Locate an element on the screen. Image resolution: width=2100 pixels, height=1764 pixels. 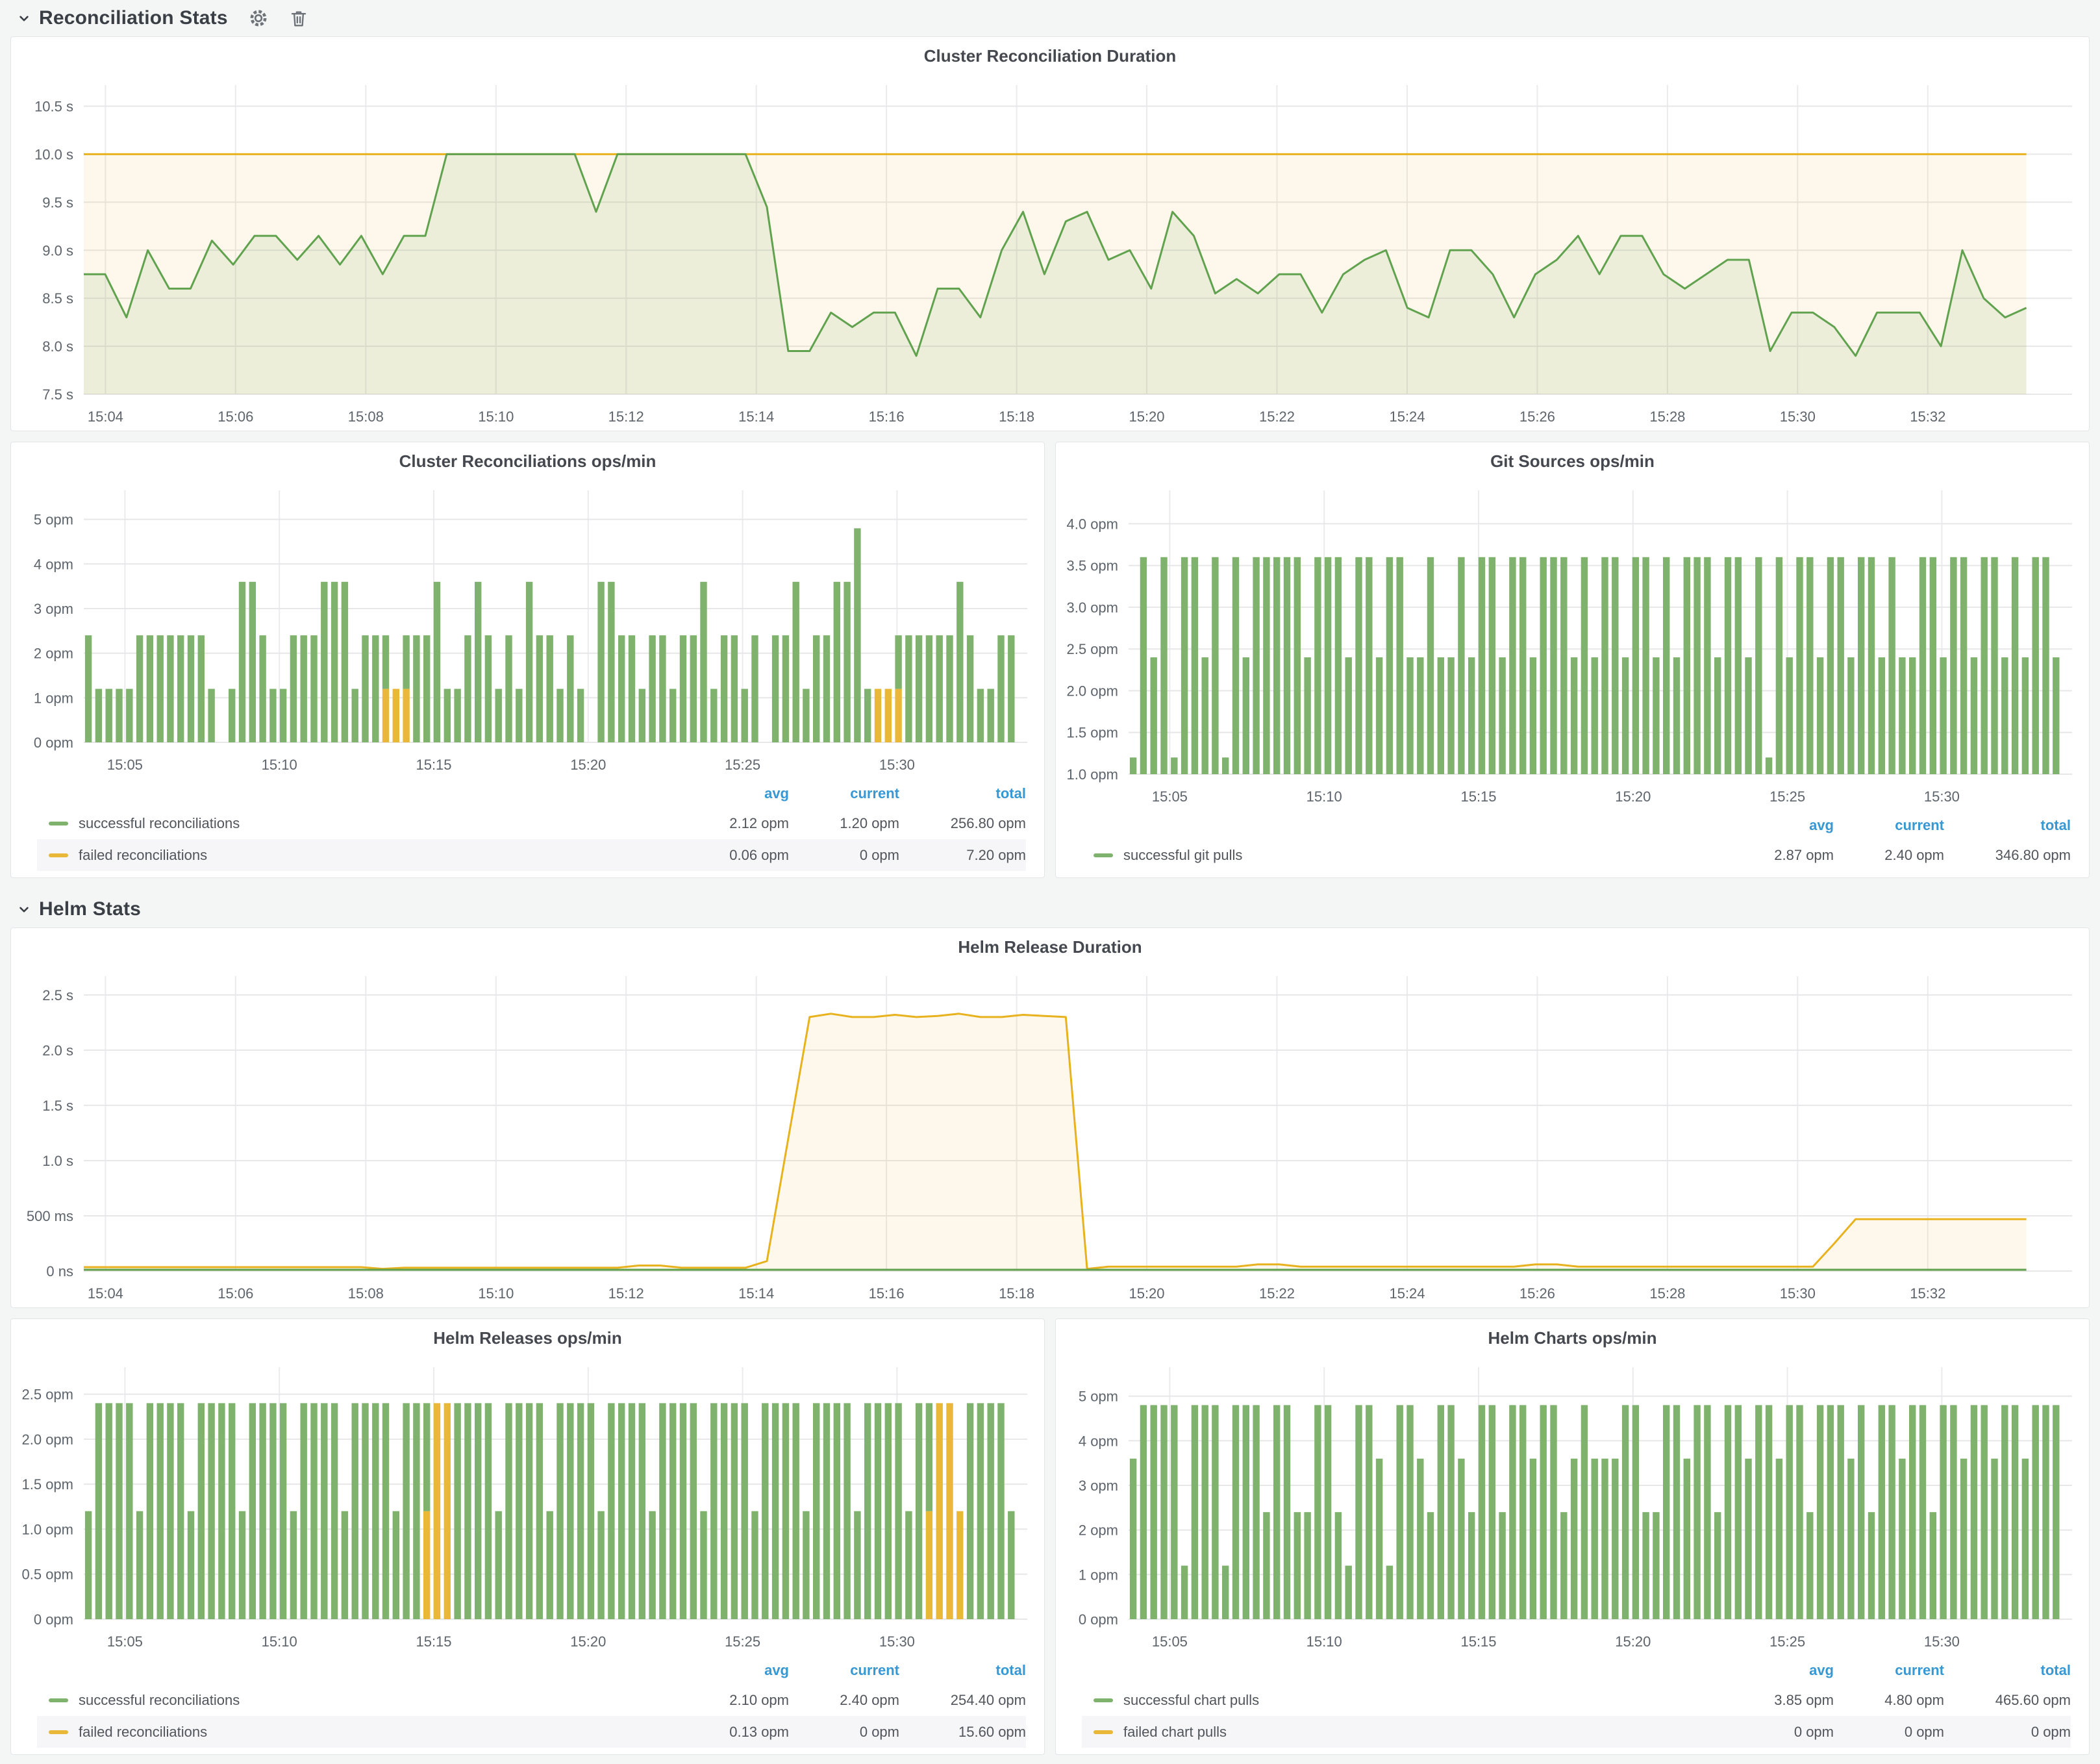
y-axis-tick-label: 2.5 opm is located at coordinates (1093, 649).